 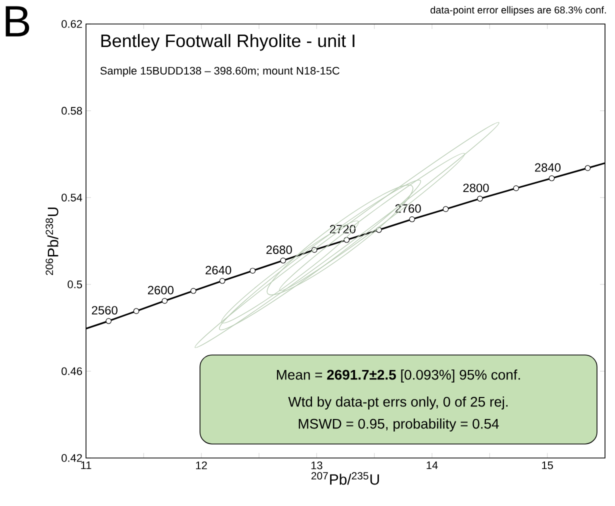 What do you see at coordinates (220, 71) in the screenshot?
I see `text: Sample 15BUDD138 – 398.60m; mount N18-15C` at bounding box center [220, 71].